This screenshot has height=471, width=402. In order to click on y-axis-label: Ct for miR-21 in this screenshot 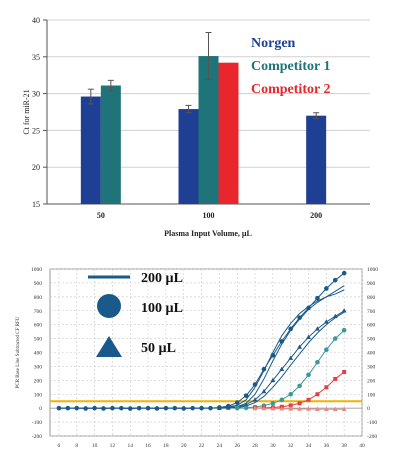, I will do `click(26, 111)`.